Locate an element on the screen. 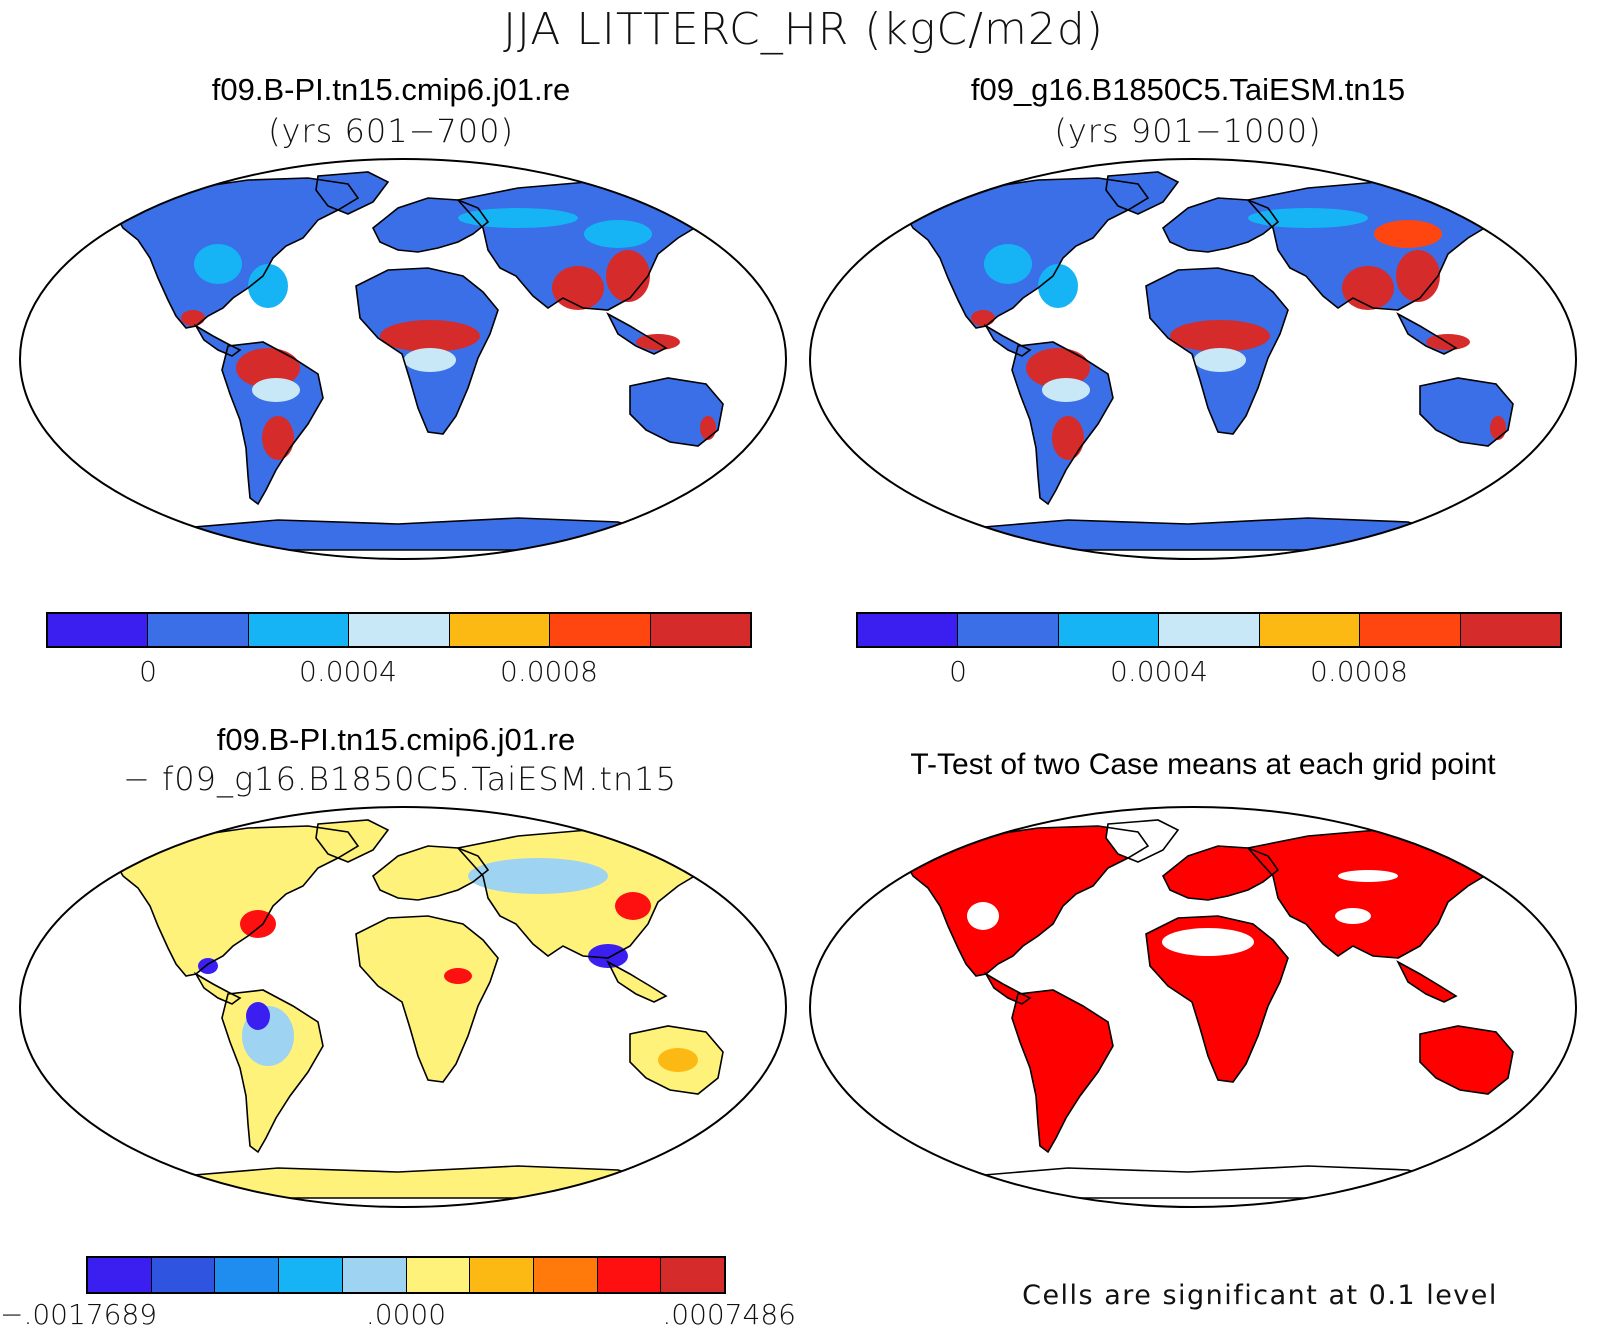 The image size is (1607, 1331). case2-tick-1: 0.0004 is located at coordinates (1159, 671).